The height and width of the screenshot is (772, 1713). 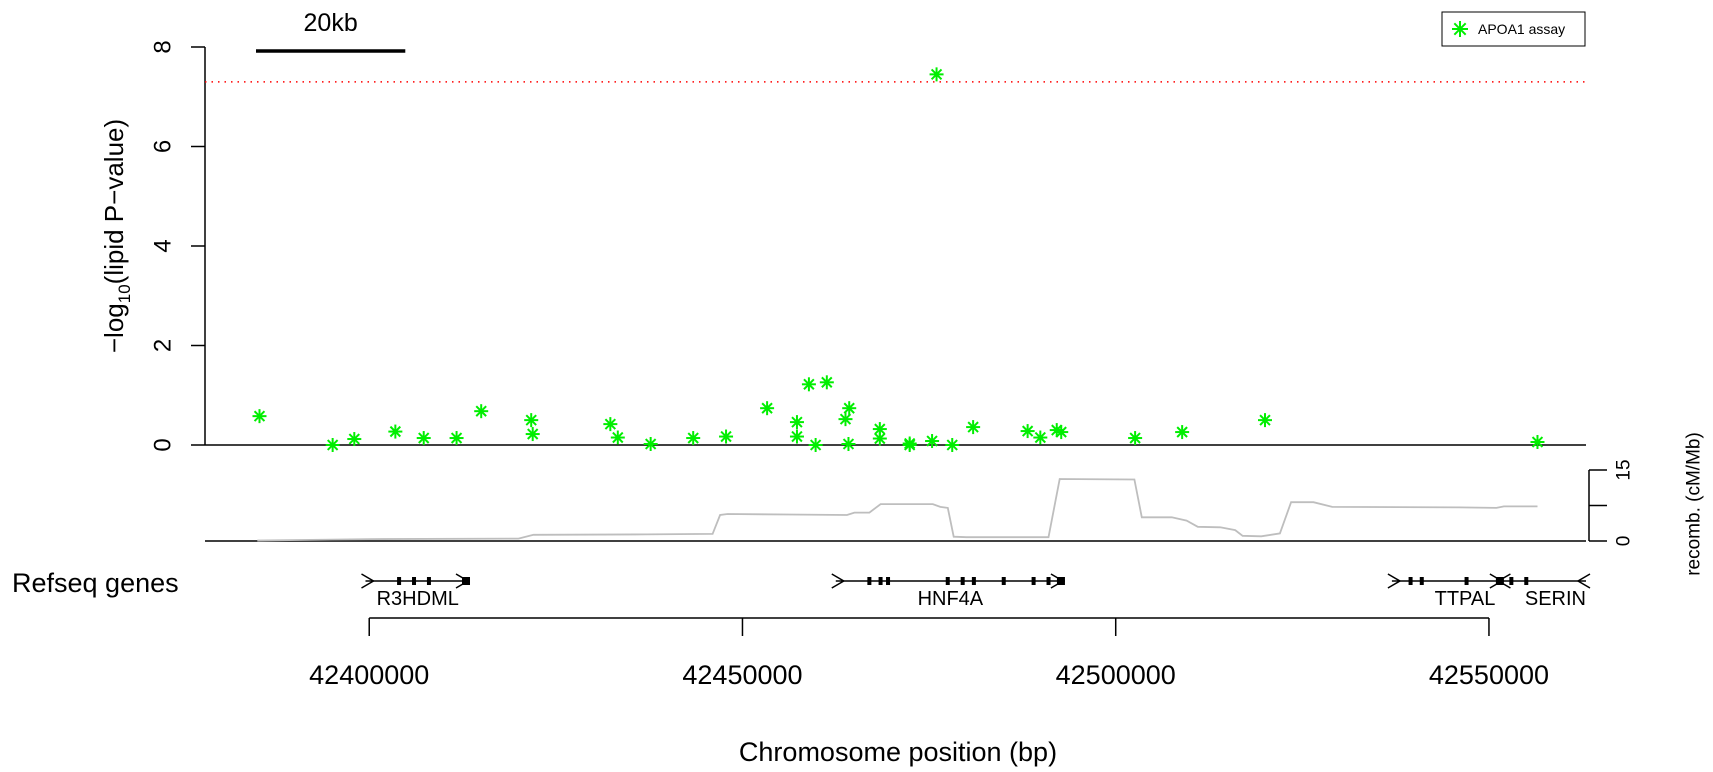 What do you see at coordinates (1624, 541) in the screenshot?
I see `recombination-tick-label: 0` at bounding box center [1624, 541].